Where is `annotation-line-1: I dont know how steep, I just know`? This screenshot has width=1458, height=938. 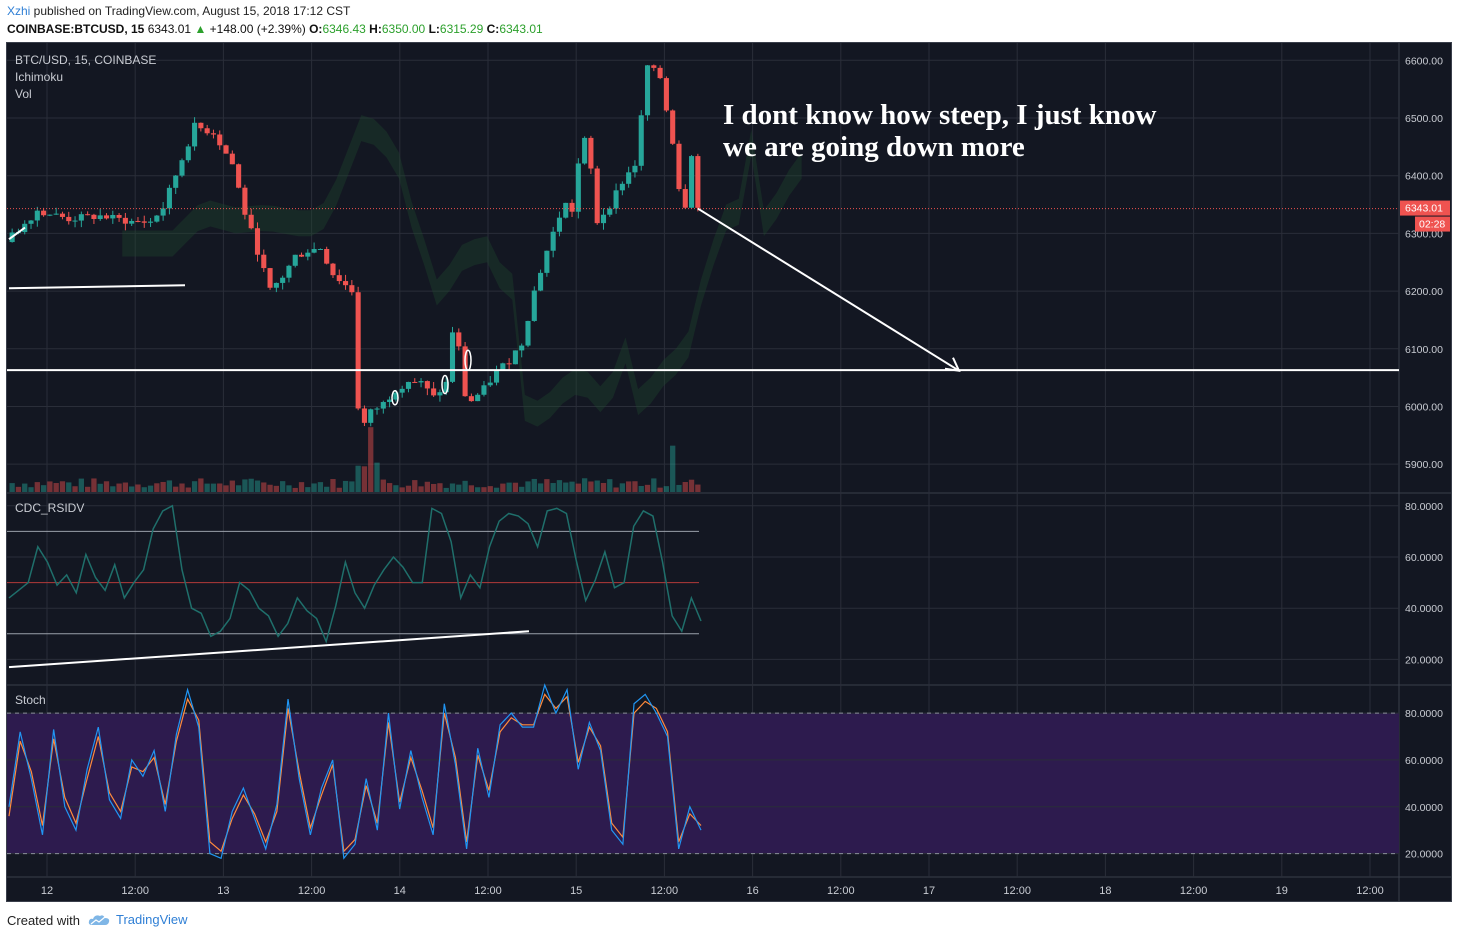
annotation-line-1: I dont know how steep, I just know is located at coordinates (940, 115).